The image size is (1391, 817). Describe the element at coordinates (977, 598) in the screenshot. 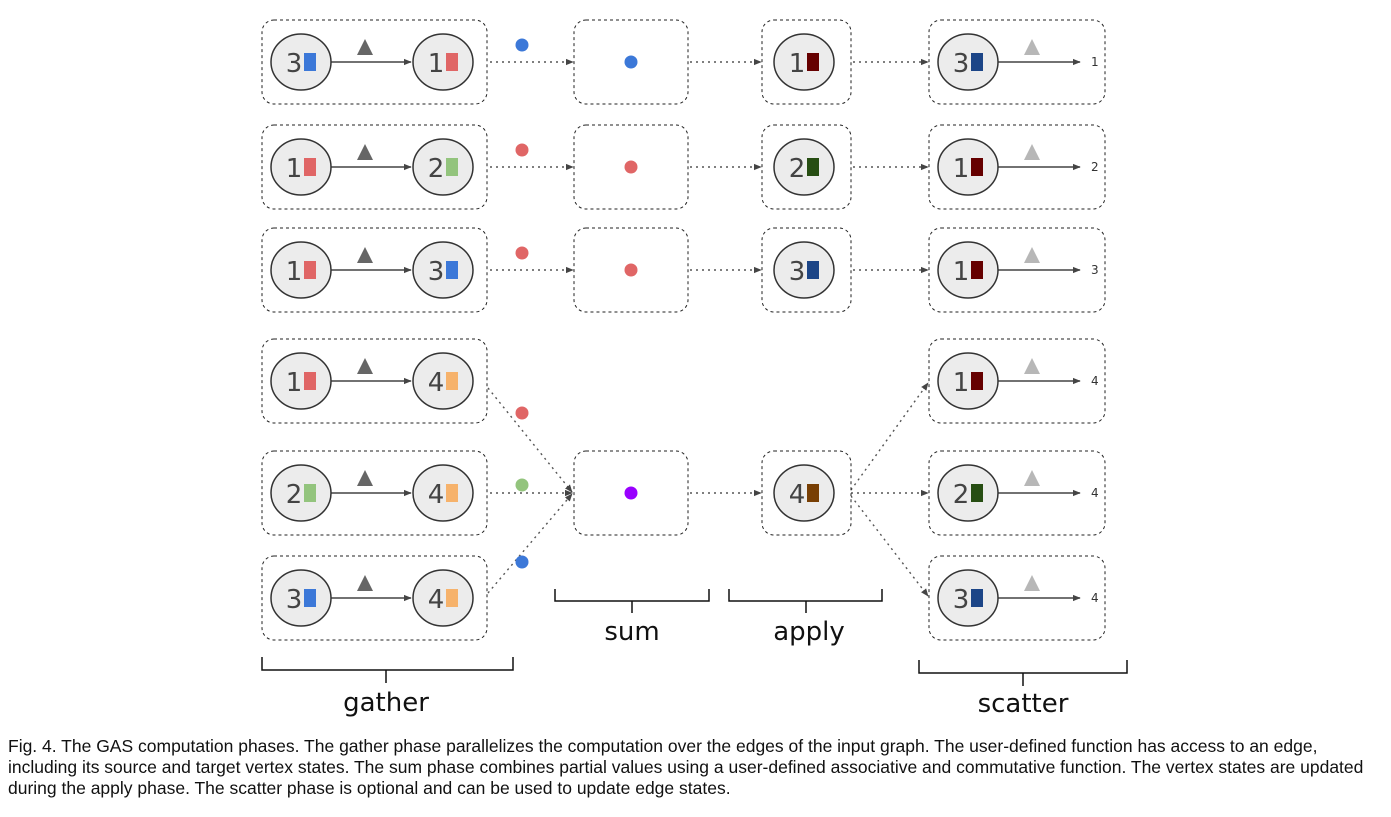

I see `scatter-source-vertex-6-state` at that location.